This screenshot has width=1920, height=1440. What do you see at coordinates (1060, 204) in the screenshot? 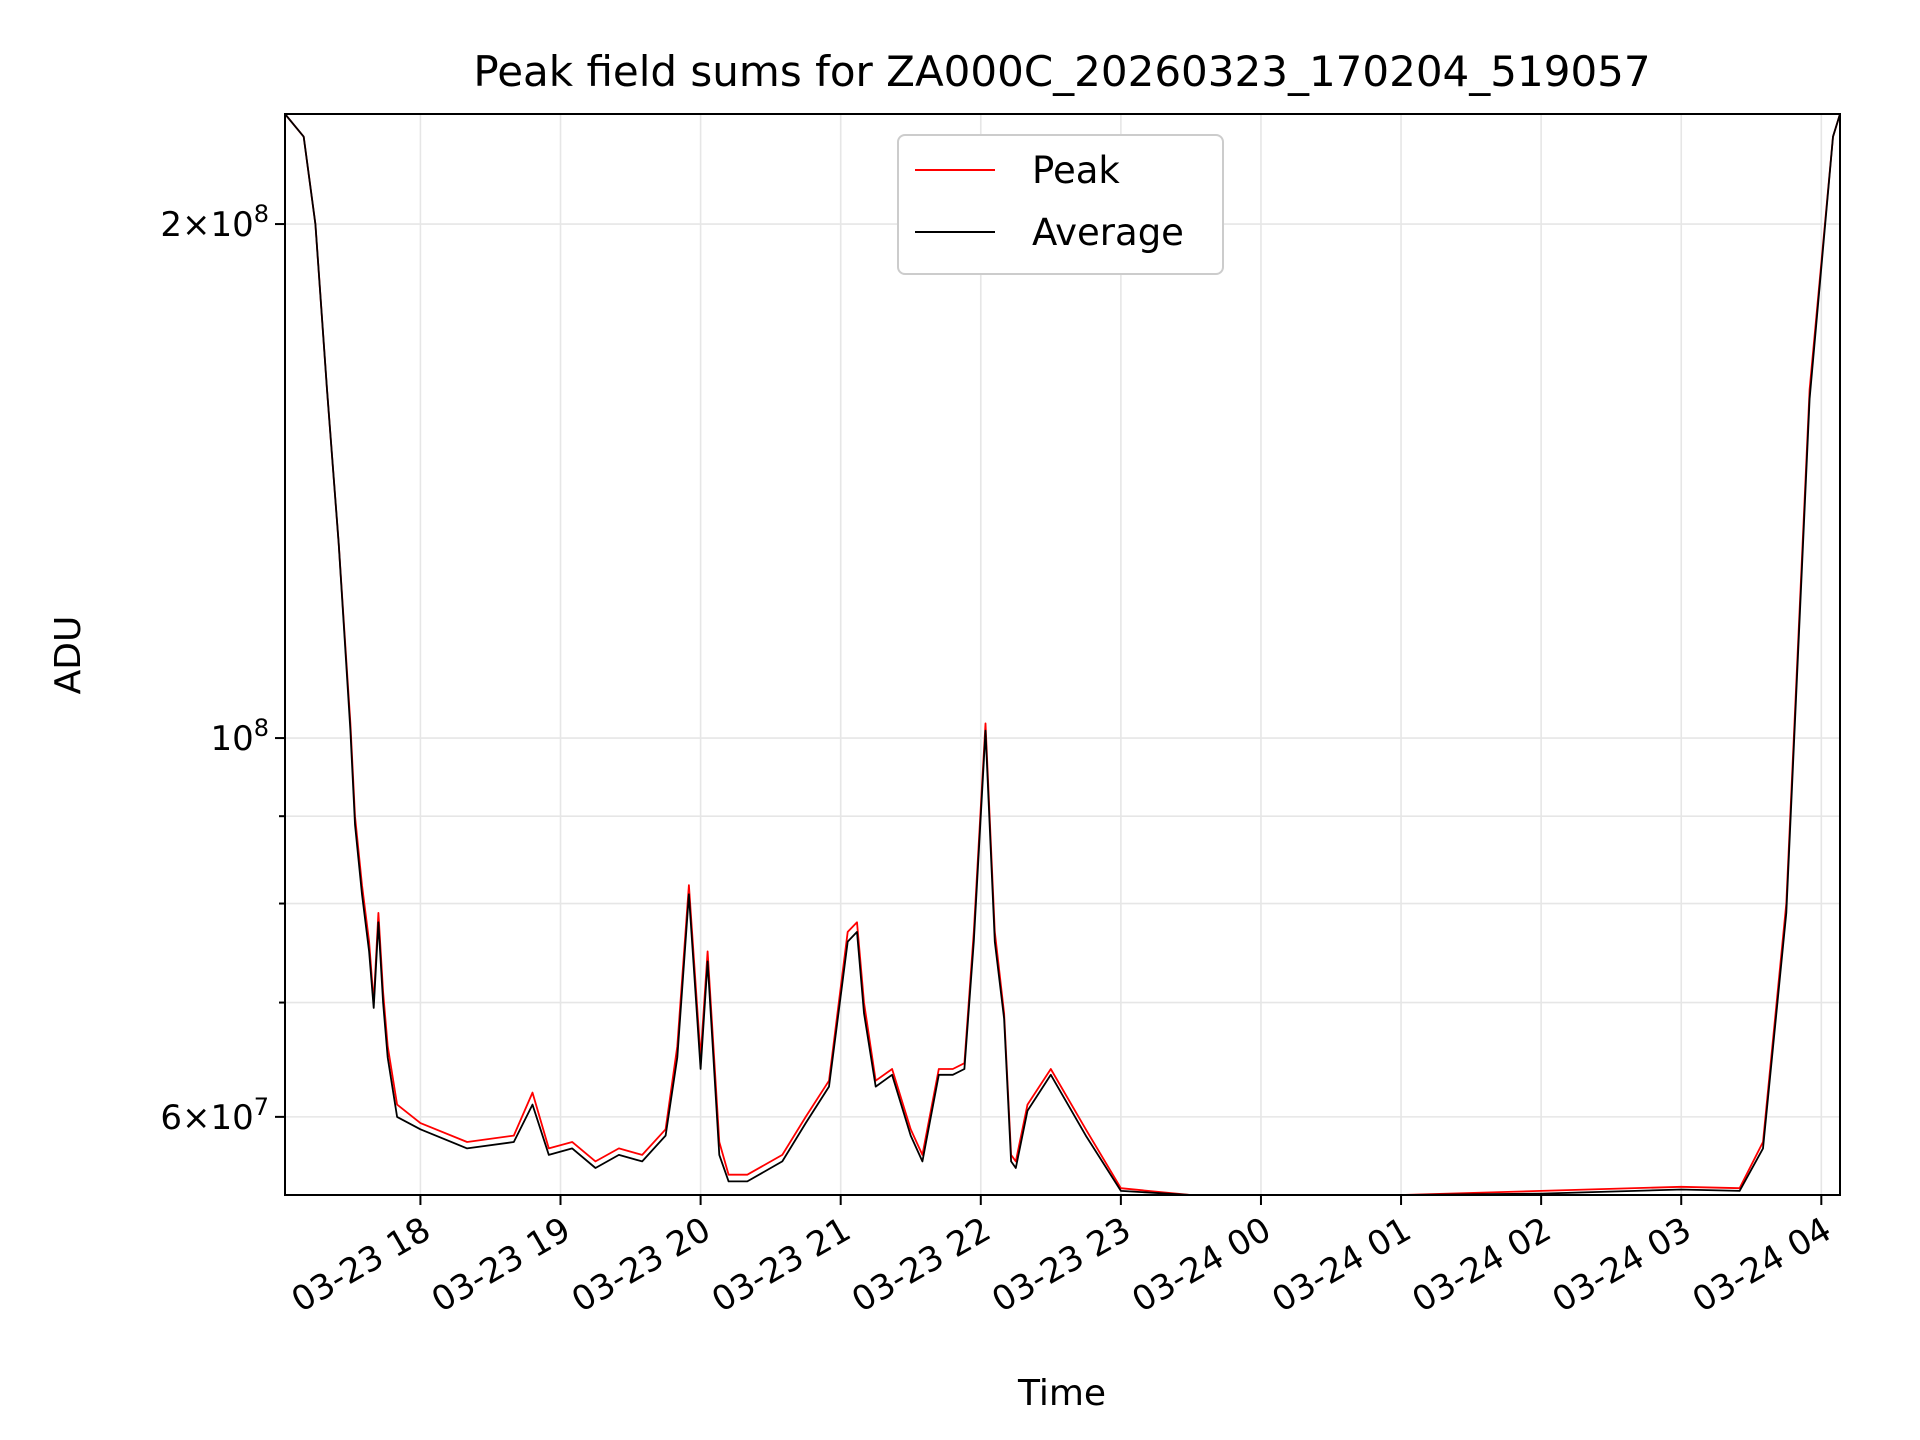
I see `legend: Peak Average` at bounding box center [1060, 204].